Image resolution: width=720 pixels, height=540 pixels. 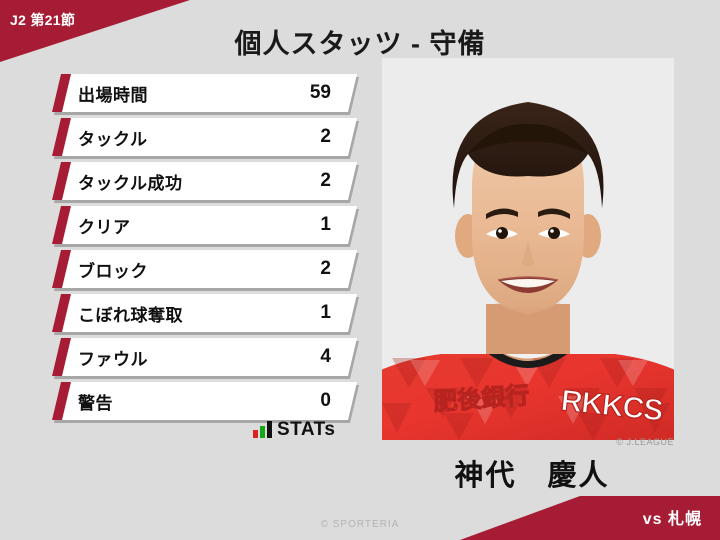 What do you see at coordinates (360, 44) in the screenshot?
I see `page-title: 個人スタッツ - 守備` at bounding box center [360, 44].